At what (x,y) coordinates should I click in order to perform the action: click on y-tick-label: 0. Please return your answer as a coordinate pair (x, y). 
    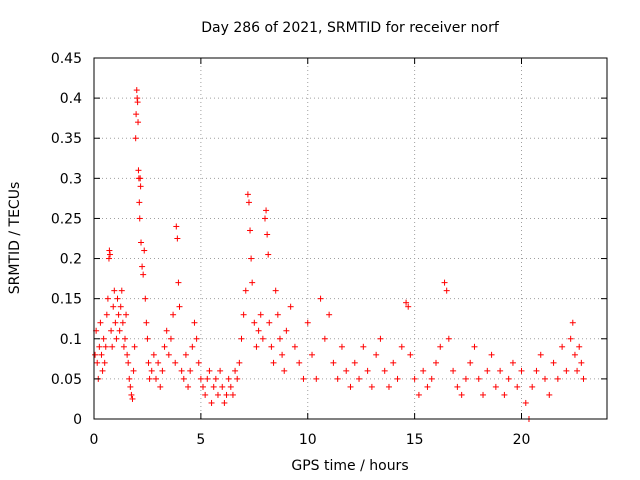
    Looking at the image, I should click on (77, 420).